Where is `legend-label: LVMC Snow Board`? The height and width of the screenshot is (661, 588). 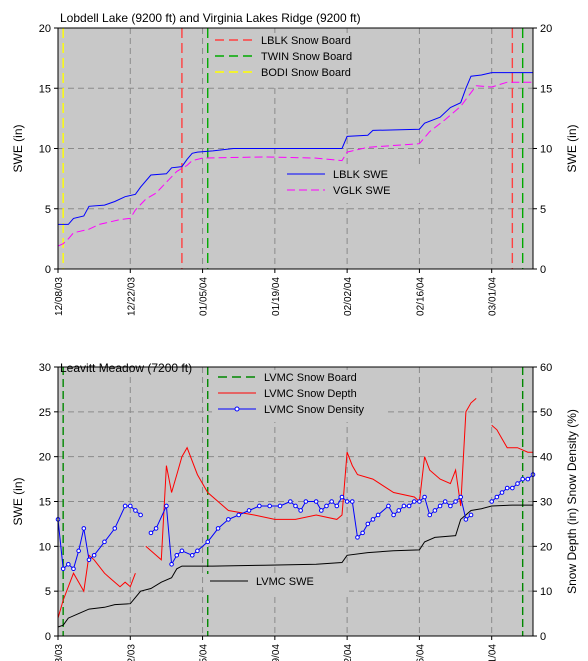 legend-label: LVMC Snow Board is located at coordinates (310, 378).